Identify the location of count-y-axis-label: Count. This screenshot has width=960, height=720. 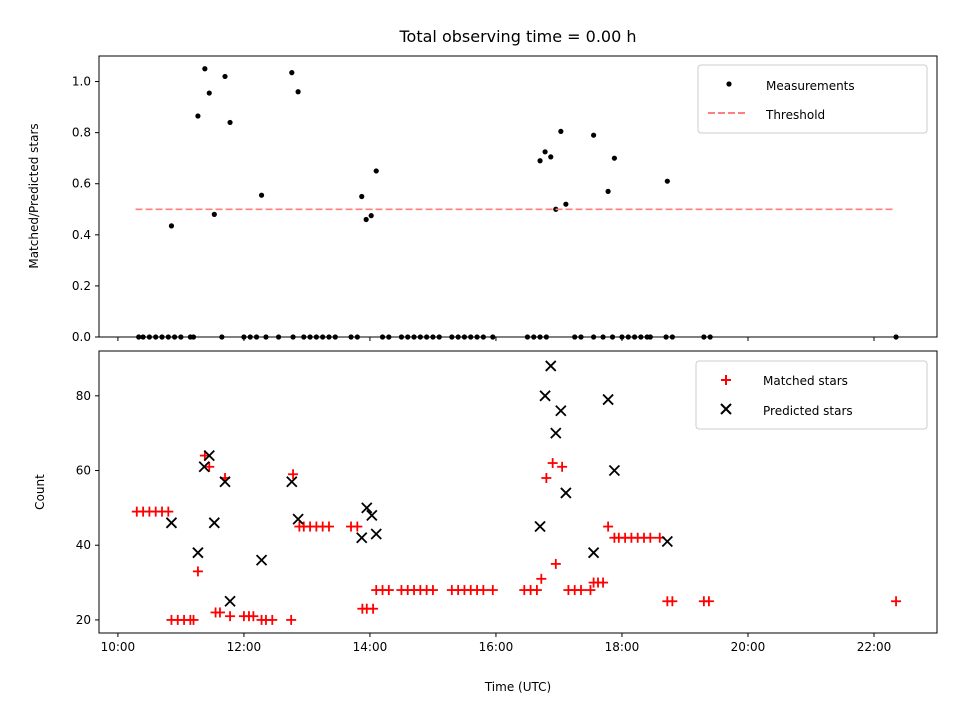
(40, 492).